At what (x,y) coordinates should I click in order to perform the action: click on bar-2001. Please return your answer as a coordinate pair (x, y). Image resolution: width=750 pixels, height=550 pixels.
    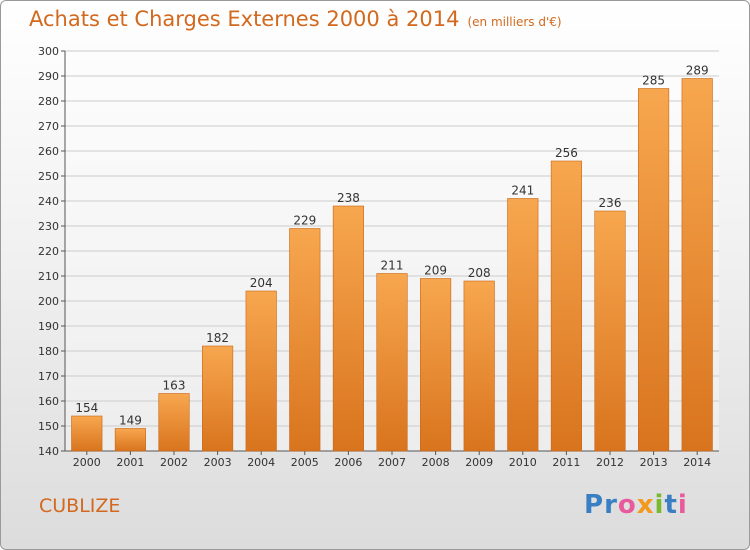
    Looking at the image, I should click on (130, 440).